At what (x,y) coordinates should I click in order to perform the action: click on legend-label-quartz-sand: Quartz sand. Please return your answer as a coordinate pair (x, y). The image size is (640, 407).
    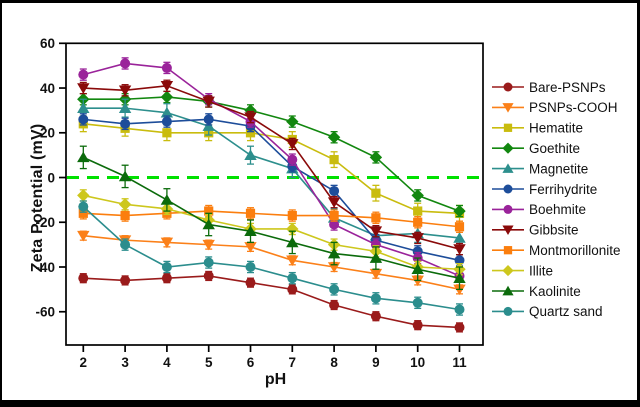
    Looking at the image, I should click on (566, 311).